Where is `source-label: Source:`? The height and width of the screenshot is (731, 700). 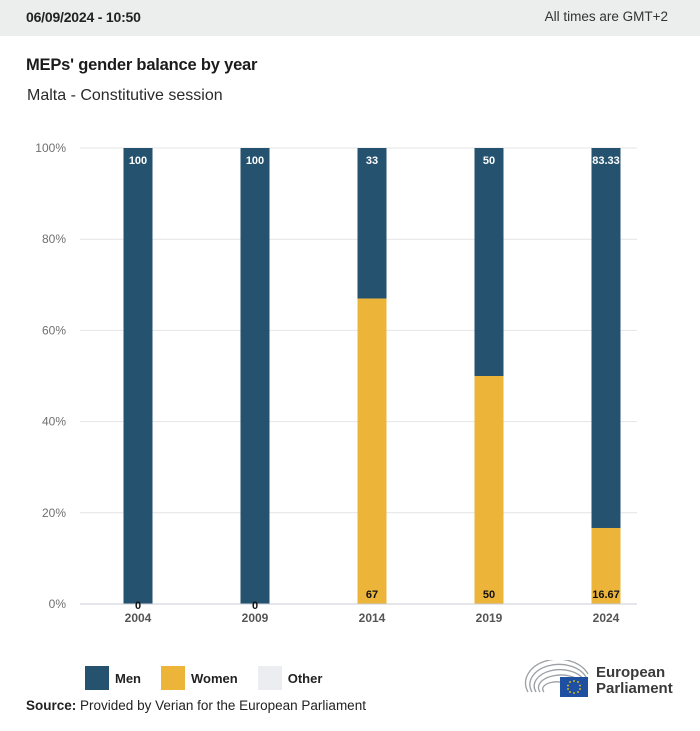 source-label: Source: is located at coordinates (51, 705).